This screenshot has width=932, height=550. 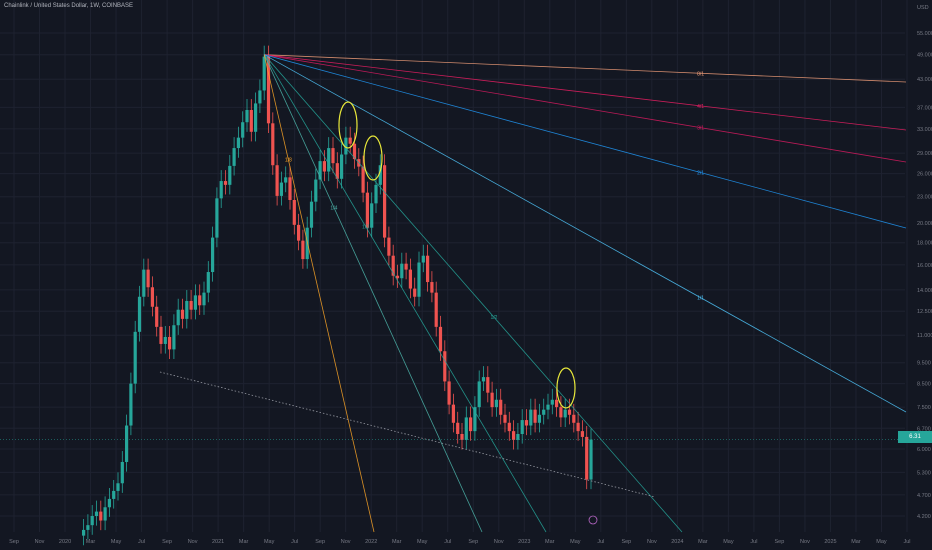 What do you see at coordinates (218, 542) in the screenshot?
I see `x-tick-label: 2021` at bounding box center [218, 542].